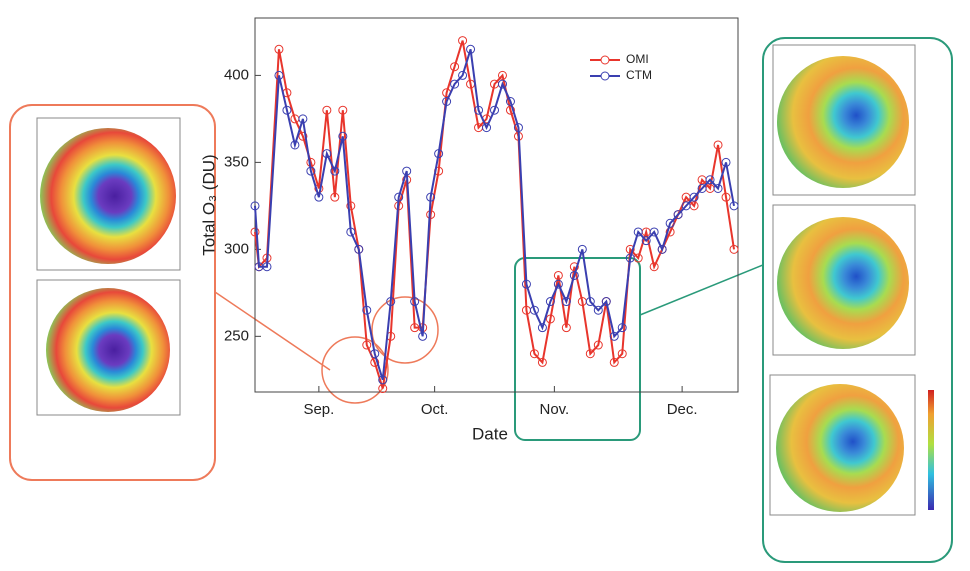  Describe the element at coordinates (236, 161) in the screenshot. I see `y-tick-label: 350` at that location.